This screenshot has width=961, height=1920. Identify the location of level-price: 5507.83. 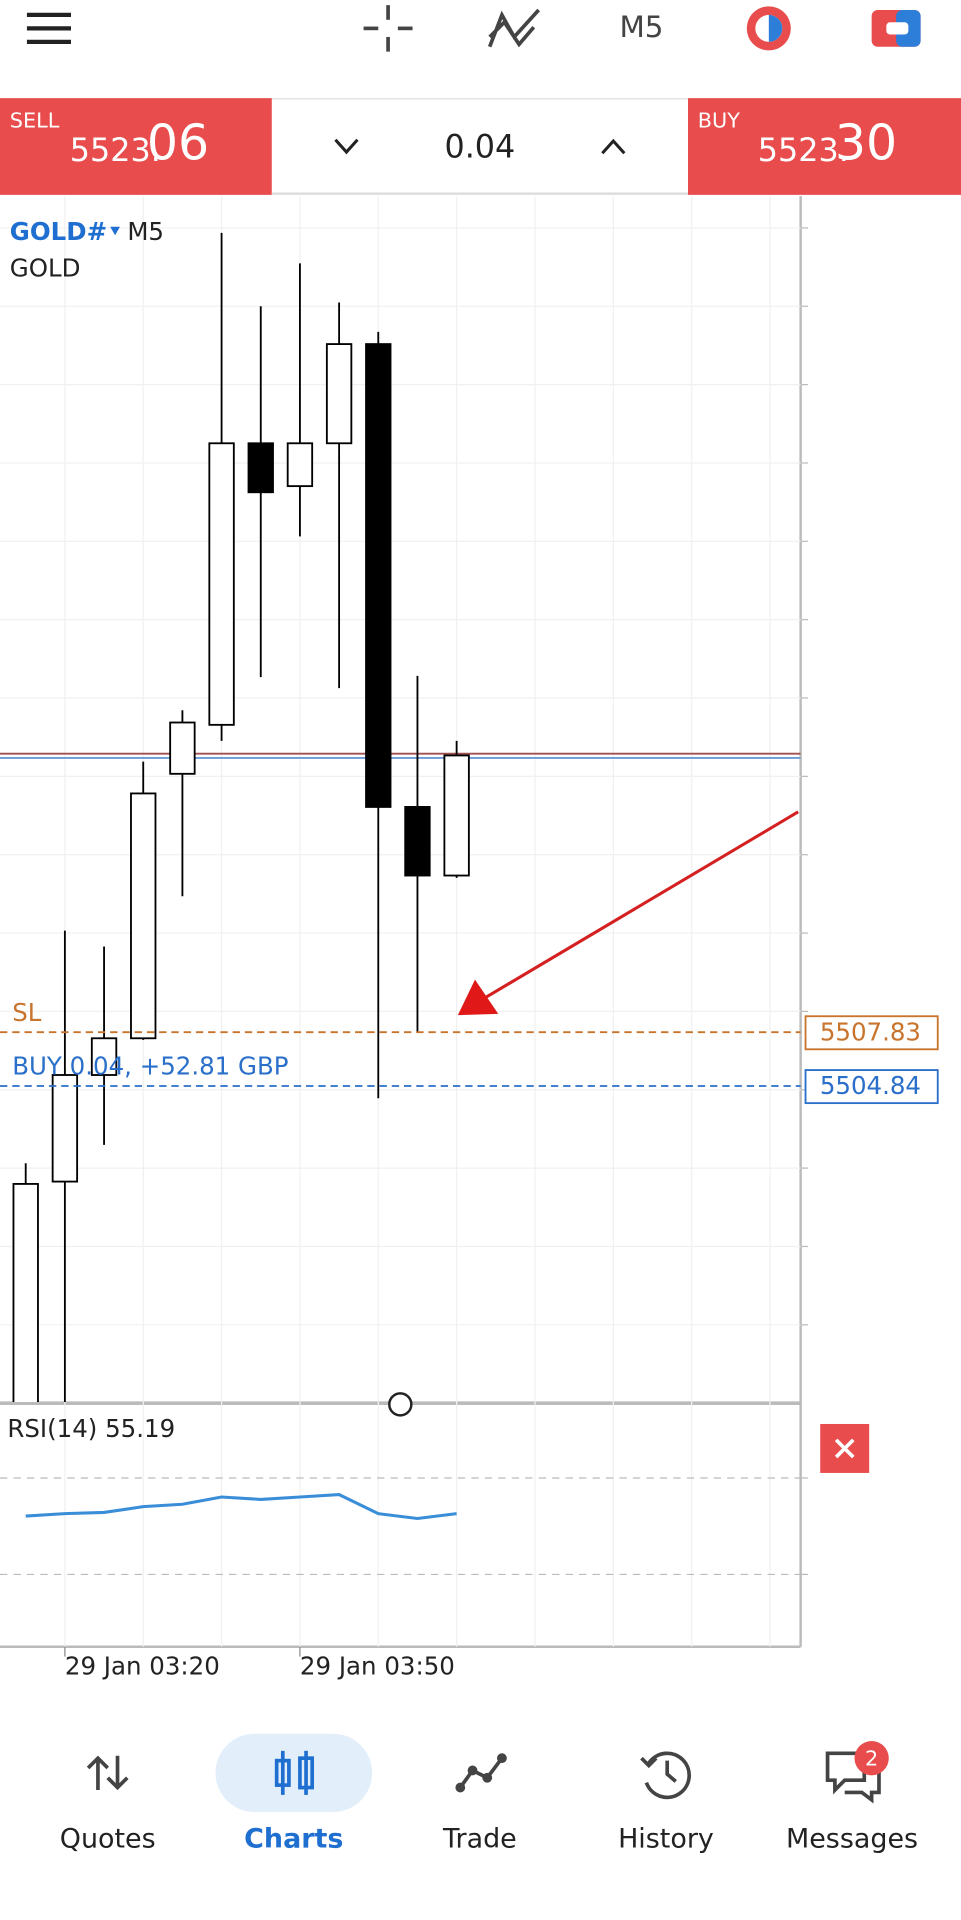
(870, 1031).